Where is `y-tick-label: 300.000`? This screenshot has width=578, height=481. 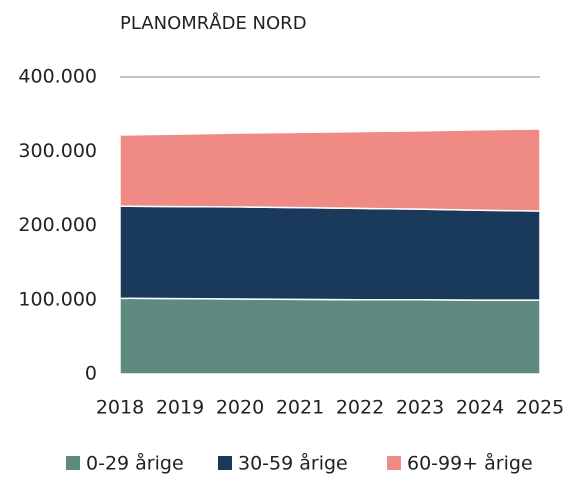
y-tick-label: 300.000 is located at coordinates (57, 151).